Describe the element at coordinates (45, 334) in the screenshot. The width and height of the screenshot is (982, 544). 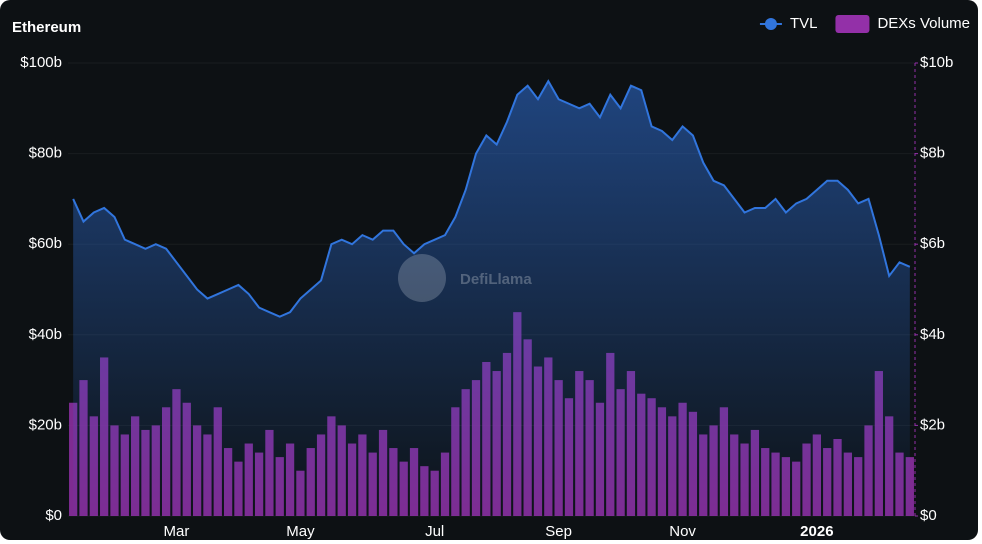
I see `y-tick-label: $40b` at that location.